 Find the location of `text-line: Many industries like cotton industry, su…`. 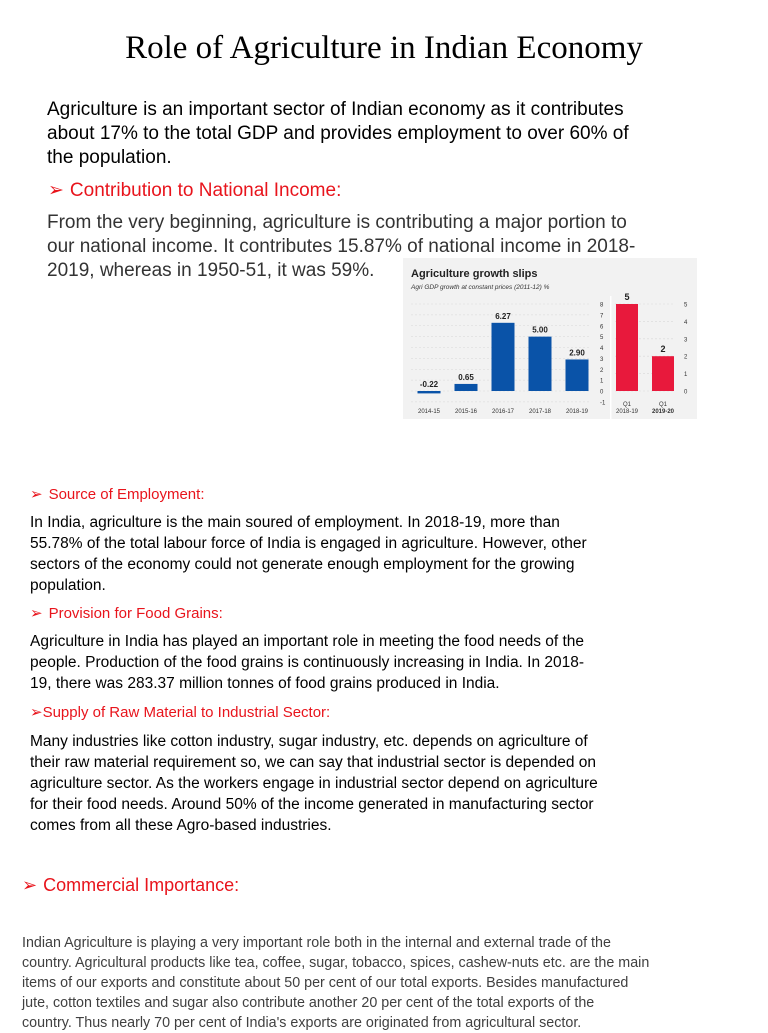

text-line: Many industries like cotton industry, su… is located at coordinates (309, 741).